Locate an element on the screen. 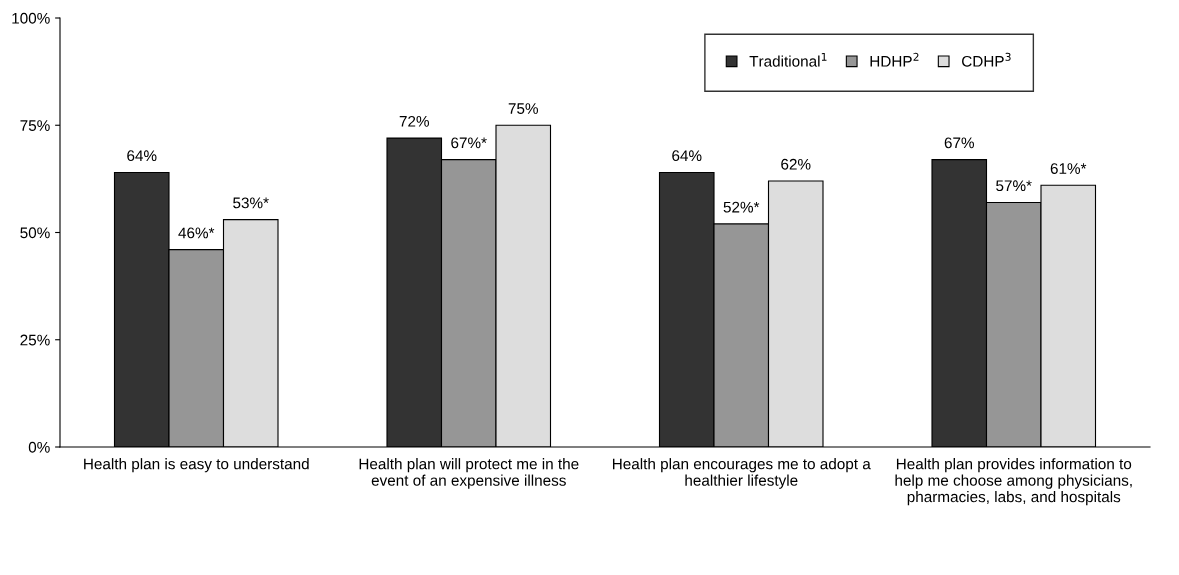 The image size is (1179, 575). data-label: 75% is located at coordinates (523, 108).